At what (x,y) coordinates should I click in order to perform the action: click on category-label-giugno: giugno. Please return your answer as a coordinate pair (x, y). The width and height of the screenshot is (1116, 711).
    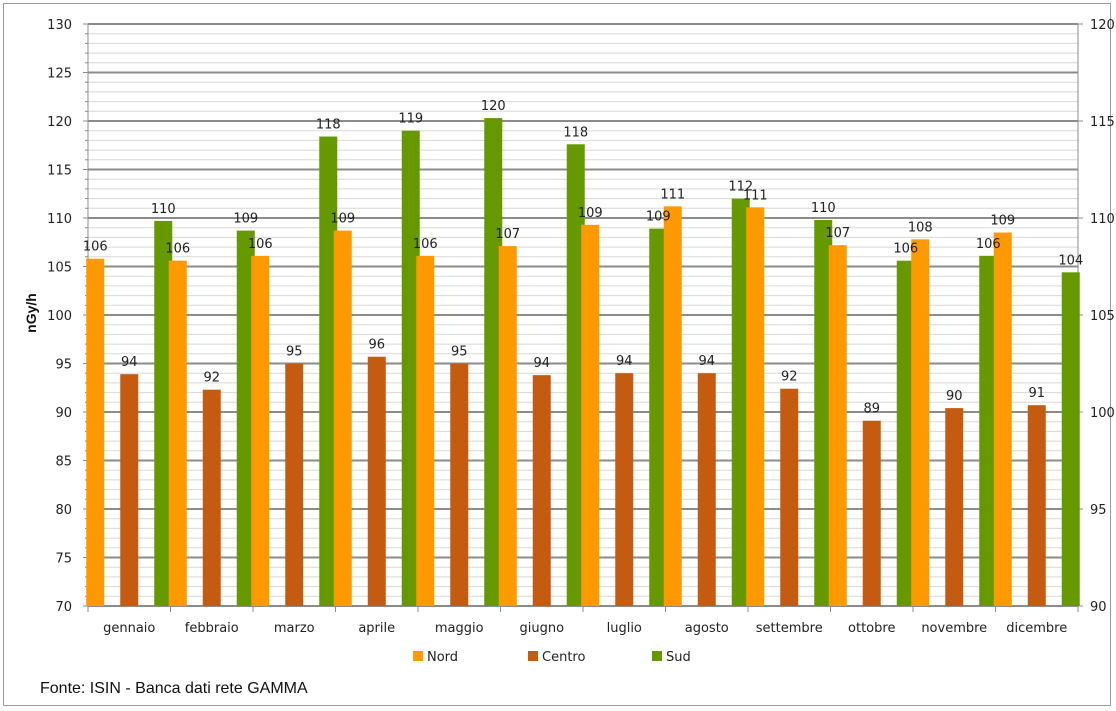
    Looking at the image, I should click on (541, 628).